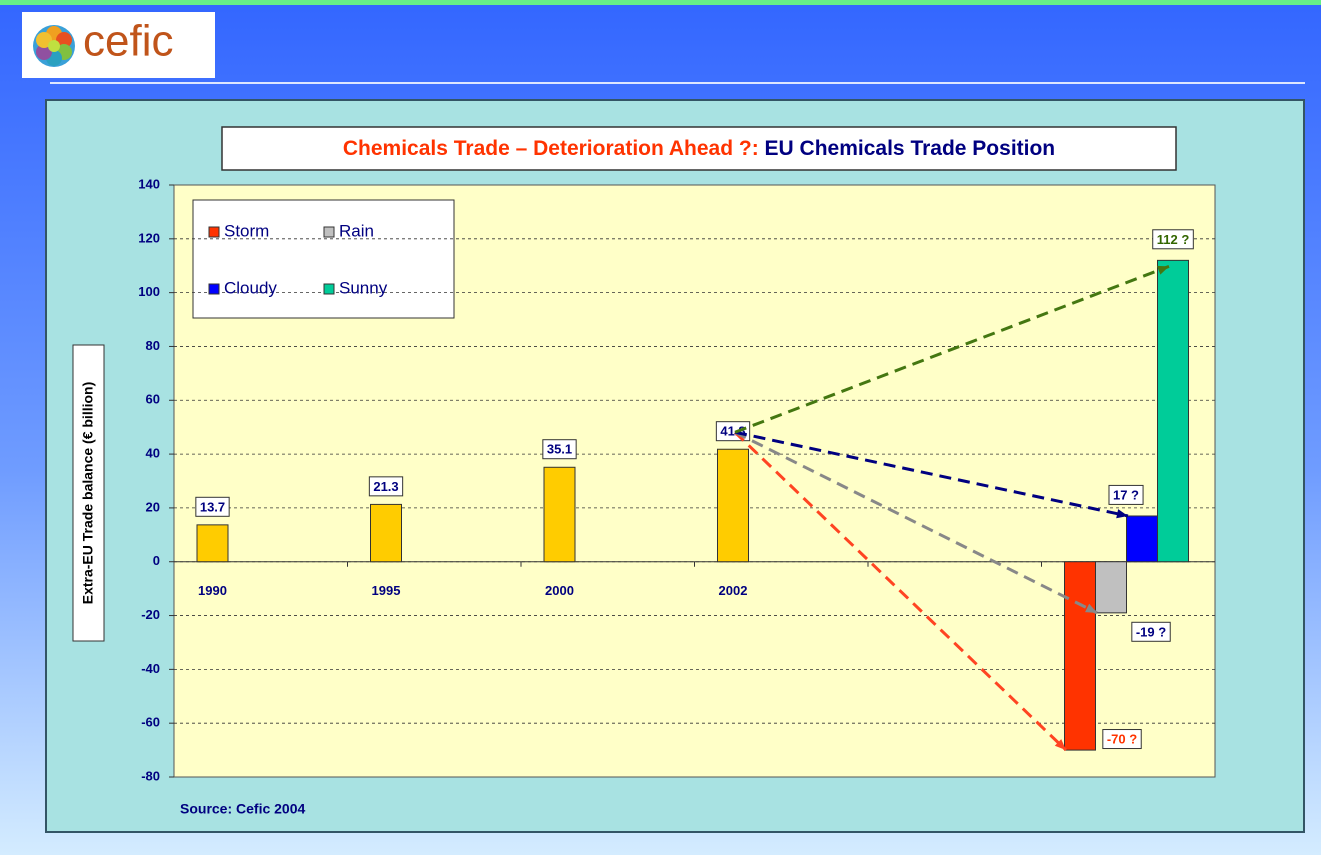 The image size is (1321, 860). I want to click on value-label: -19 ?, so click(1151, 631).